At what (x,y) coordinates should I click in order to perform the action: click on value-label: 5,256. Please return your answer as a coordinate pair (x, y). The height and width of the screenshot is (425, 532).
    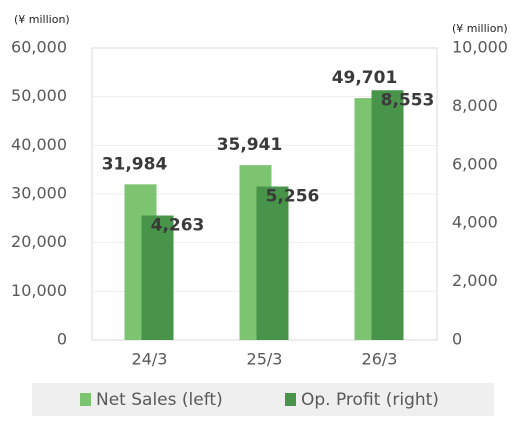
    Looking at the image, I should click on (293, 197).